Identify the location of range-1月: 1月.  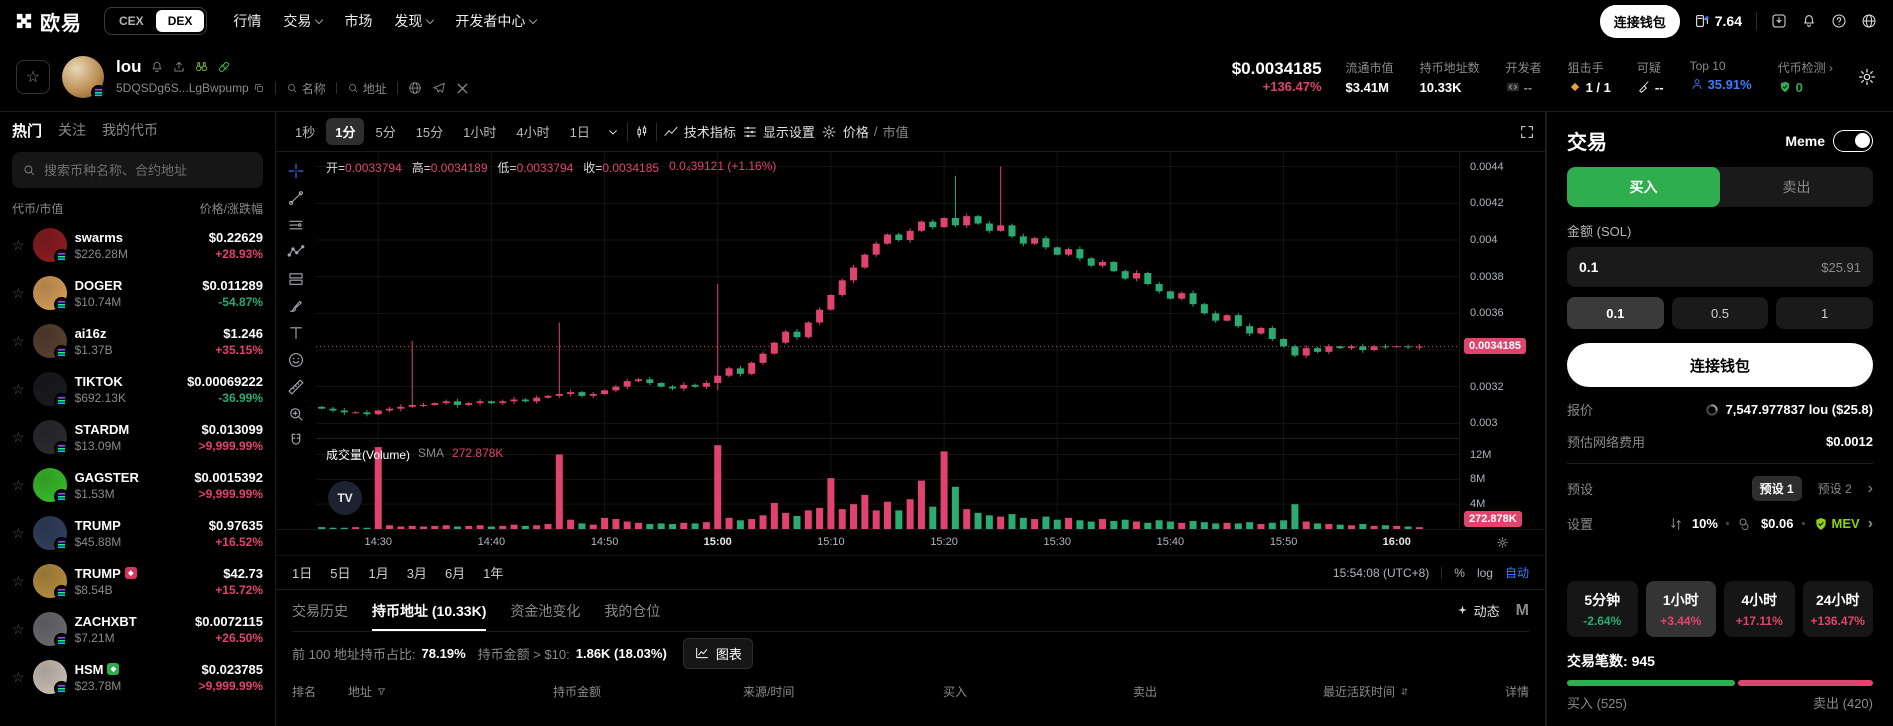
(378, 573).